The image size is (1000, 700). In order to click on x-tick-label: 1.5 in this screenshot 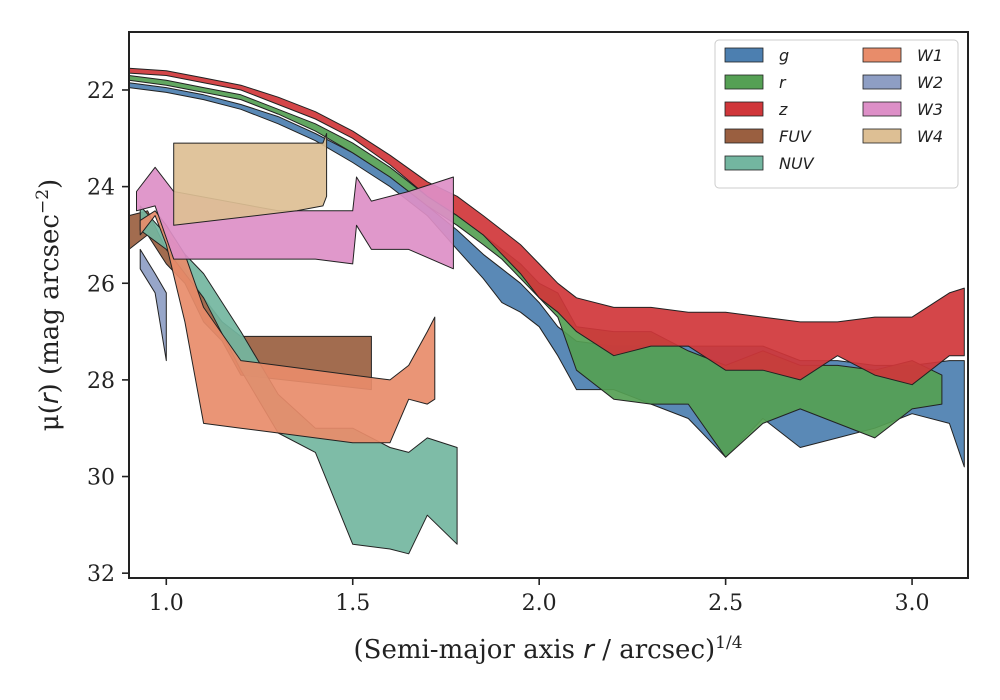, I will do `click(352, 603)`.